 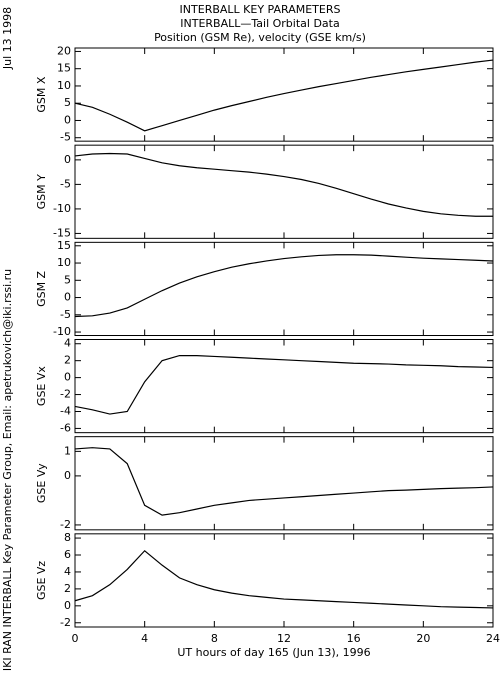 What do you see at coordinates (260, 37) in the screenshot?
I see `title-line: Position (GSM Re), velocity (GSE km/s)` at bounding box center [260, 37].